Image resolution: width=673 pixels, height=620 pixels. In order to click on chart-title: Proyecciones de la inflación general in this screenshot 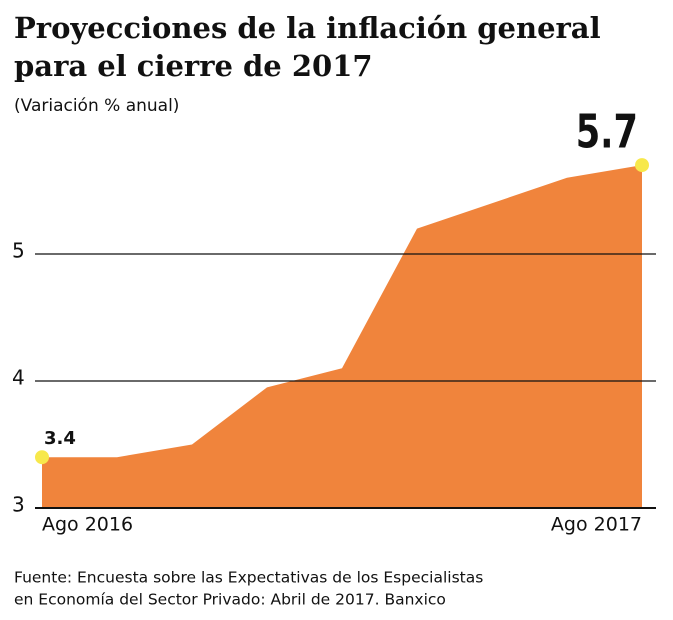, I will do `click(307, 28)`.